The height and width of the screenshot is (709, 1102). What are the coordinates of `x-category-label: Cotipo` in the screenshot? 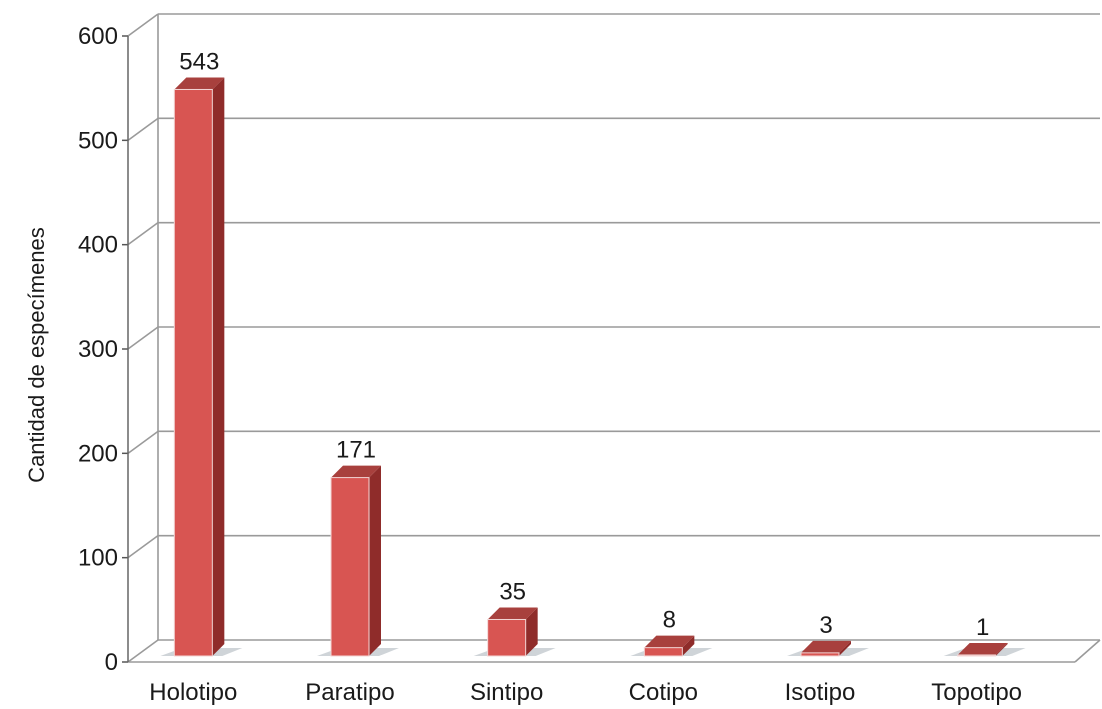 It's located at (663, 692).